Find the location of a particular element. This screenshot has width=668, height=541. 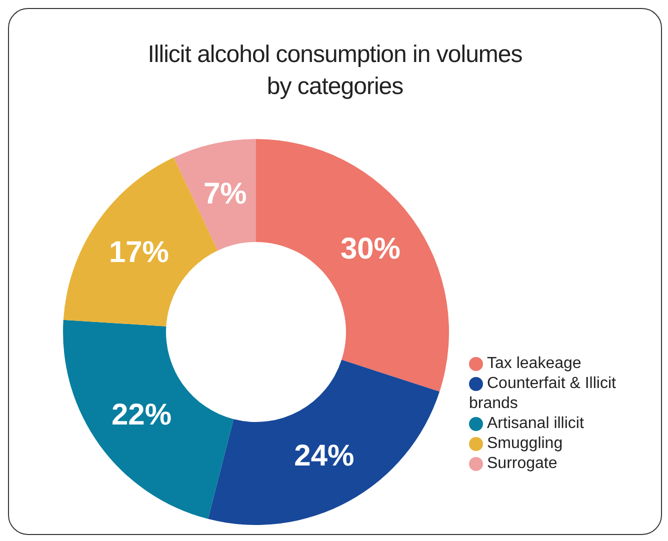

legend-label: Artisanal illicit is located at coordinates (535, 423).